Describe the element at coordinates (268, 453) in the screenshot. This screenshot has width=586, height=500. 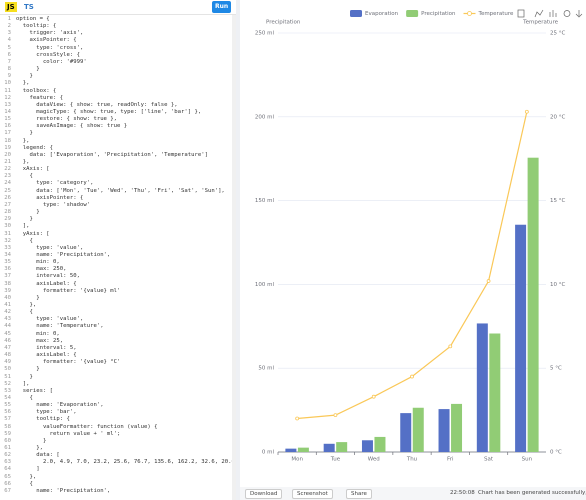
I see `y-tick-label: 0 ml` at that location.